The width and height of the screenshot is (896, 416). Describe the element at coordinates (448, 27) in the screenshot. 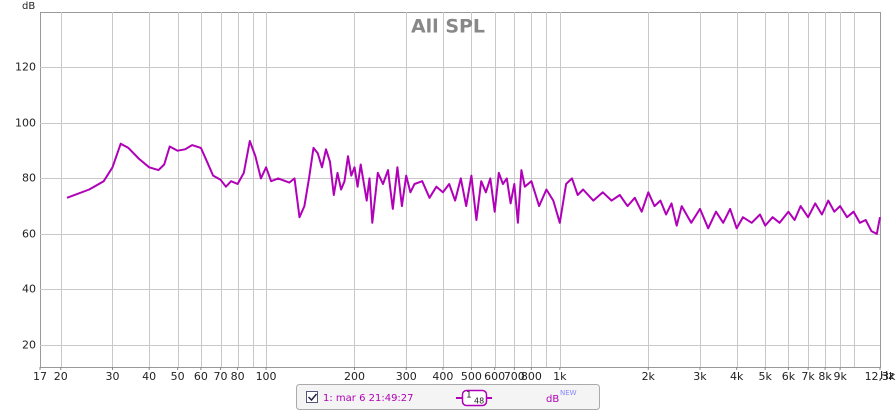

I see `chart-title: All SPL` at that location.